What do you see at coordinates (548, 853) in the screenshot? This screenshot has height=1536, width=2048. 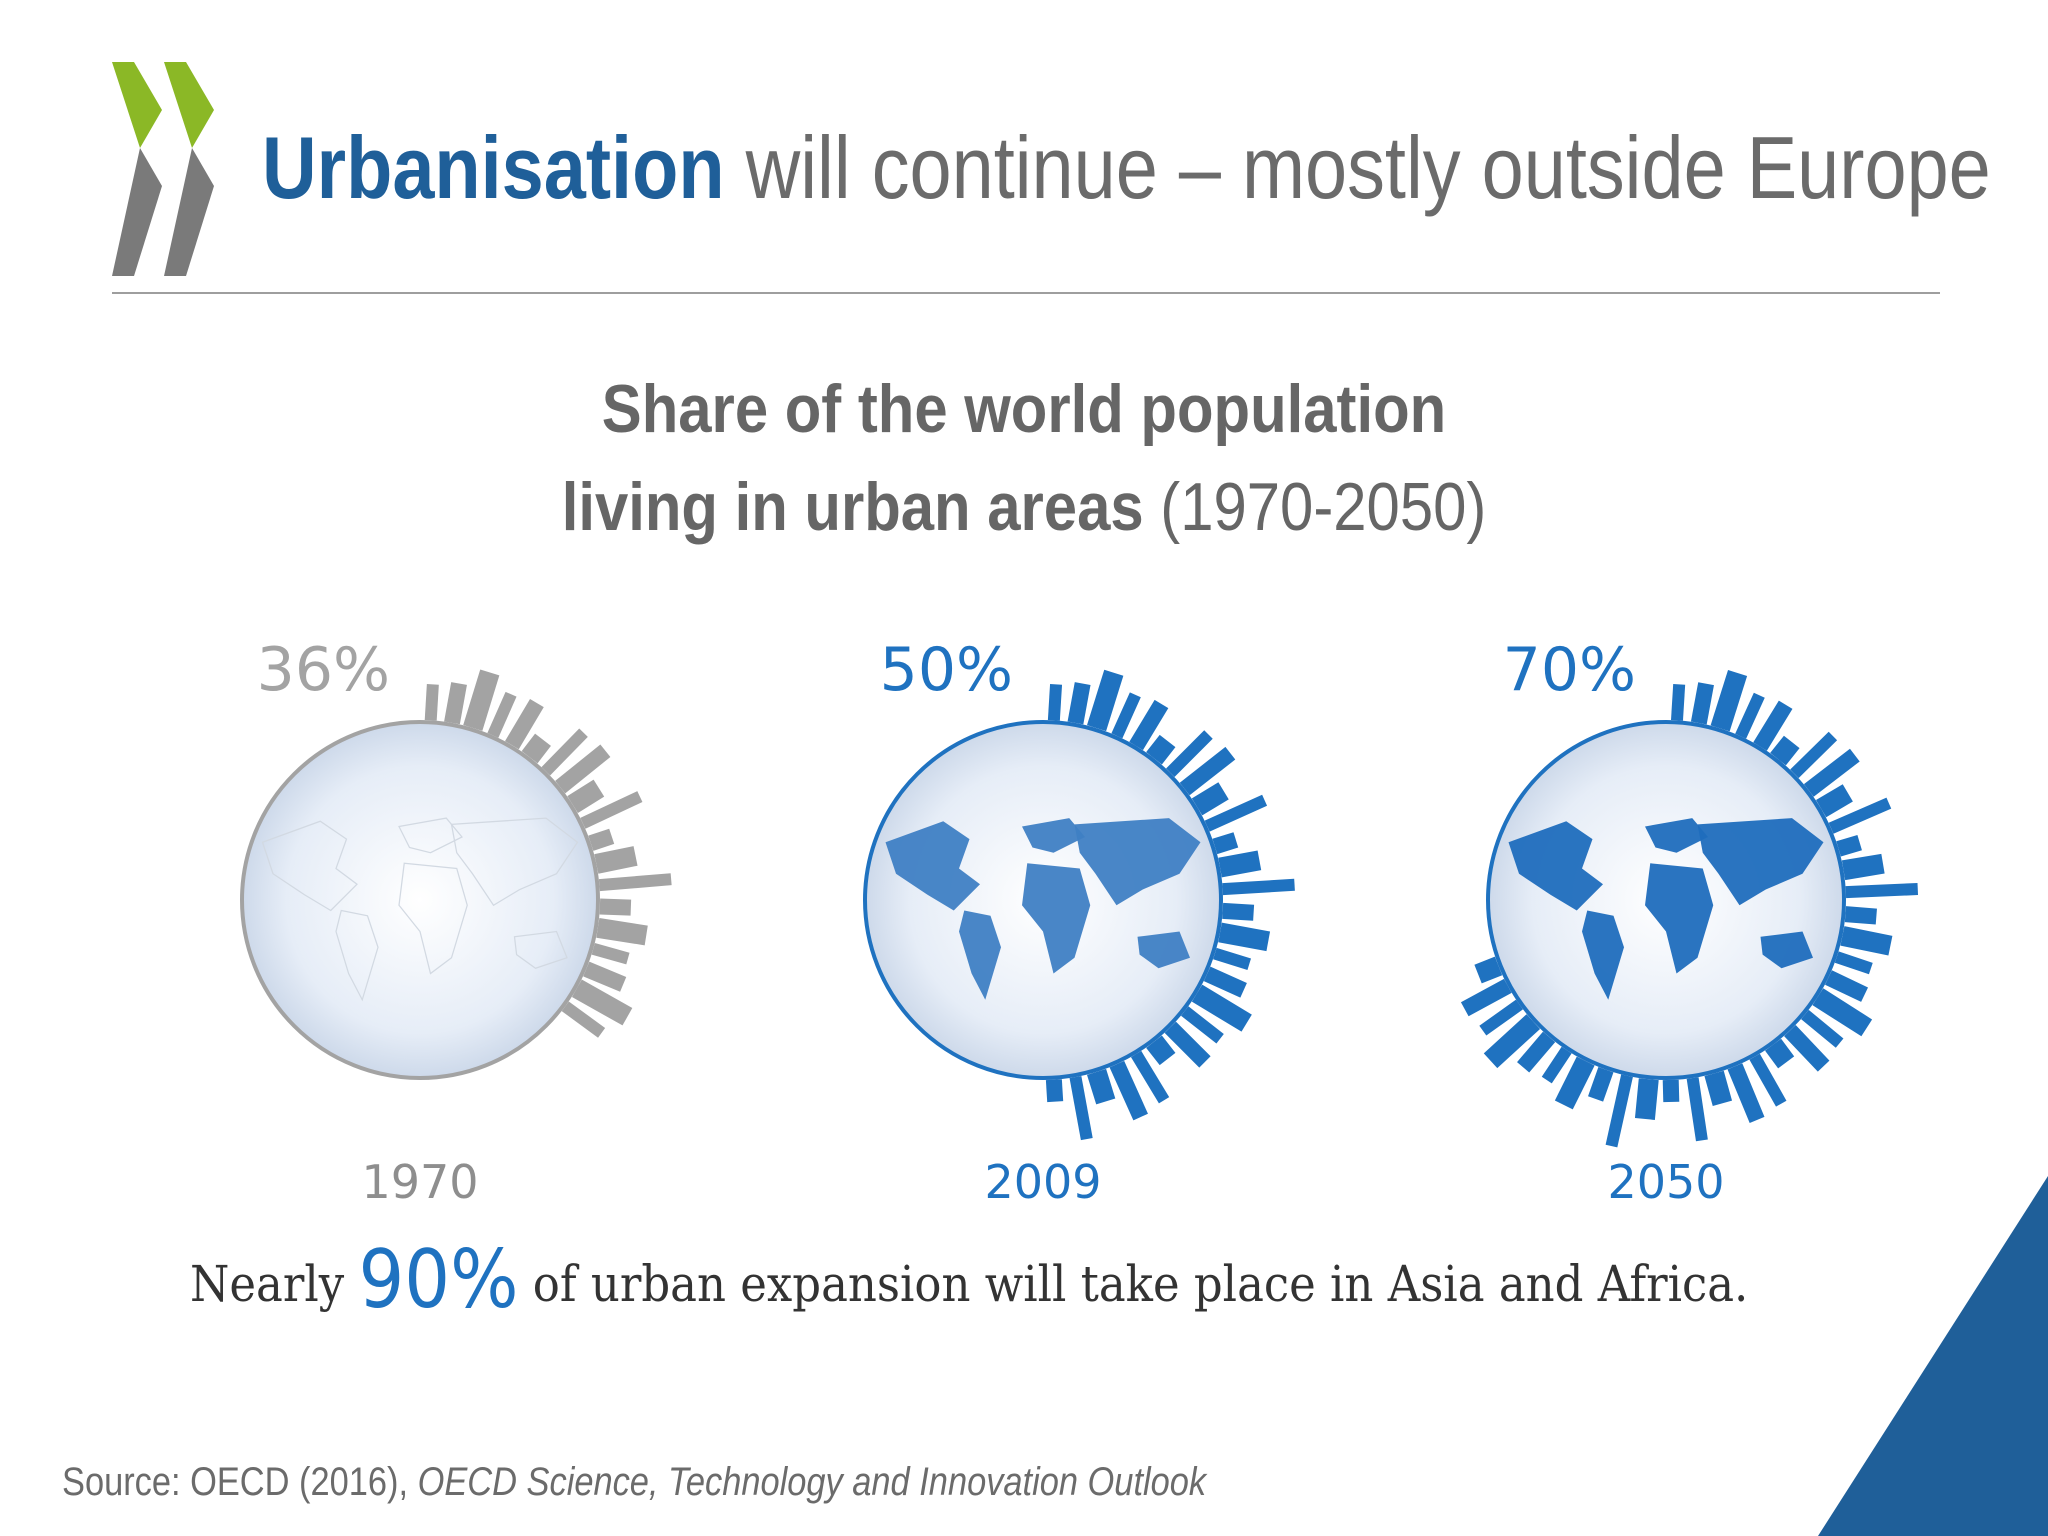 I see `city-skyline-1970` at bounding box center [548, 853].